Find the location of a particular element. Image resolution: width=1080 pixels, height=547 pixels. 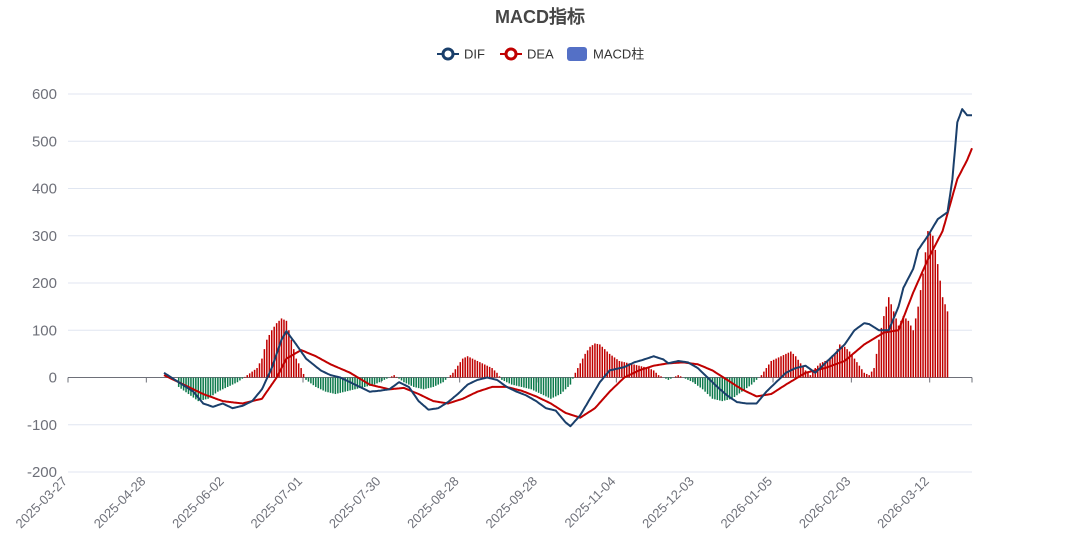

x-tick-label: 2025-11-04 is located at coordinates (590, 502).